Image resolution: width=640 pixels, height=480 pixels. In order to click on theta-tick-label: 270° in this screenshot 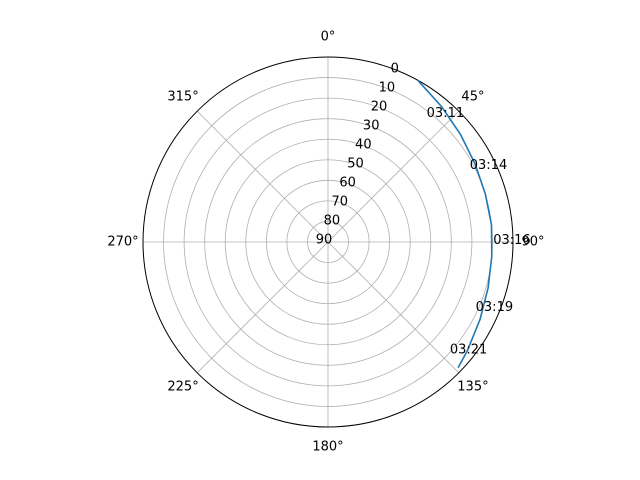, I will do `click(122, 242)`.